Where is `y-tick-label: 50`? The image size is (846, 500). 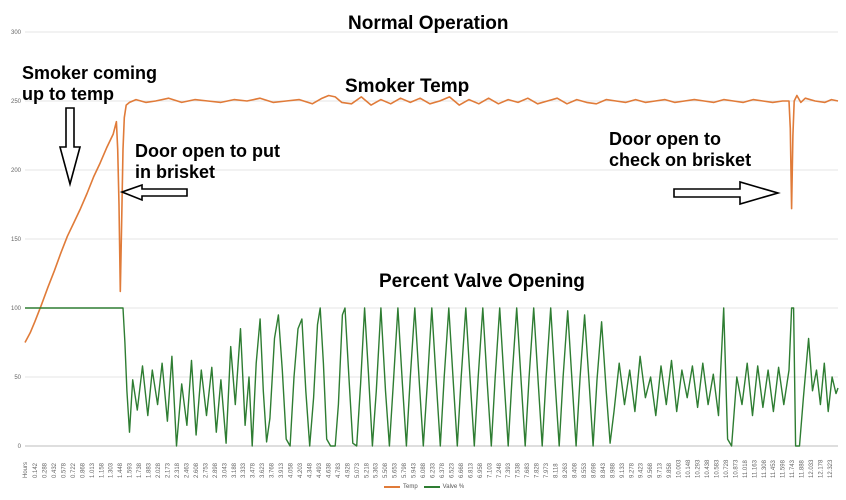
y-tick-label: 50 is located at coordinates (17, 378).